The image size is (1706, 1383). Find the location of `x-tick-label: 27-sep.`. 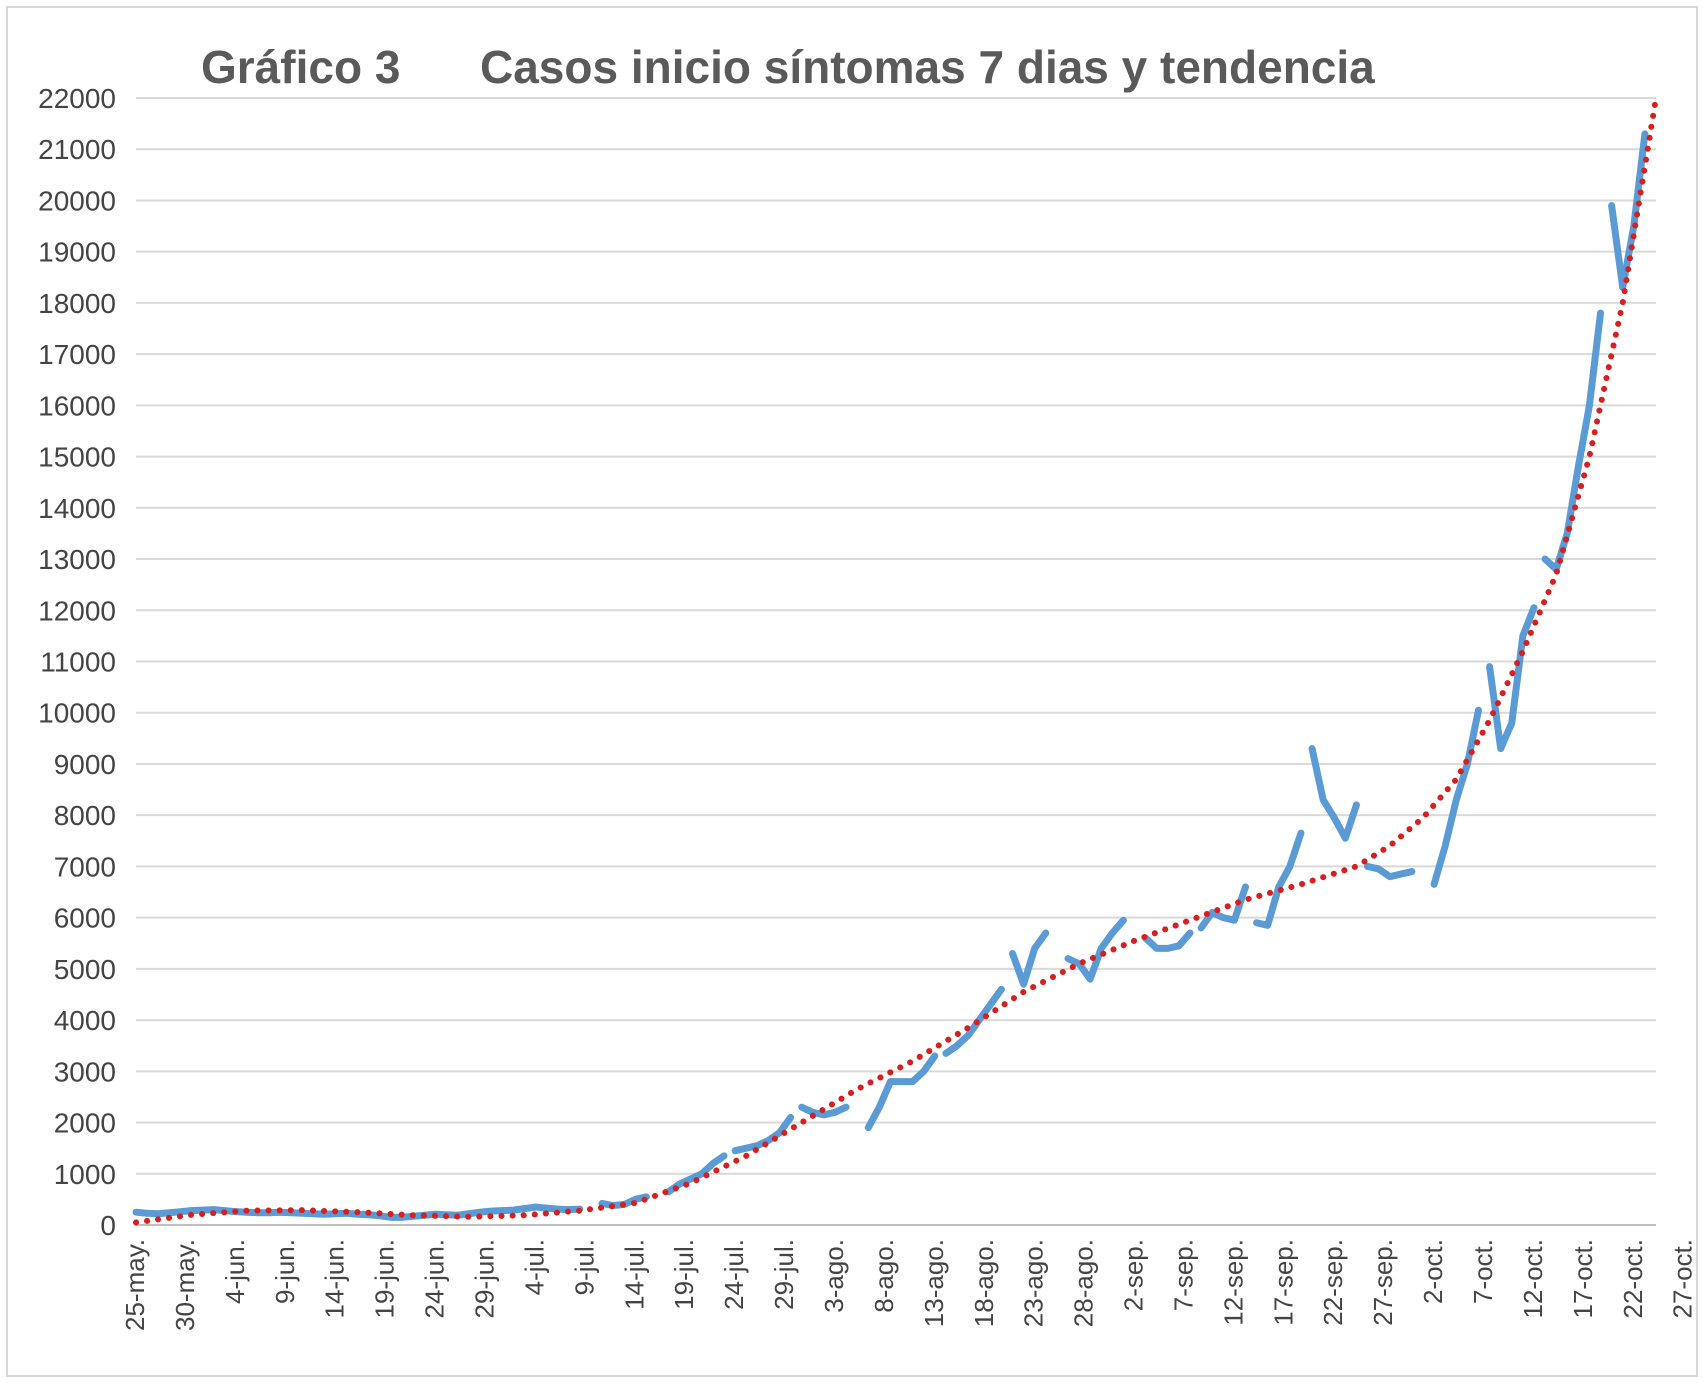

x-tick-label: 27-sep. is located at coordinates (1383, 1282).